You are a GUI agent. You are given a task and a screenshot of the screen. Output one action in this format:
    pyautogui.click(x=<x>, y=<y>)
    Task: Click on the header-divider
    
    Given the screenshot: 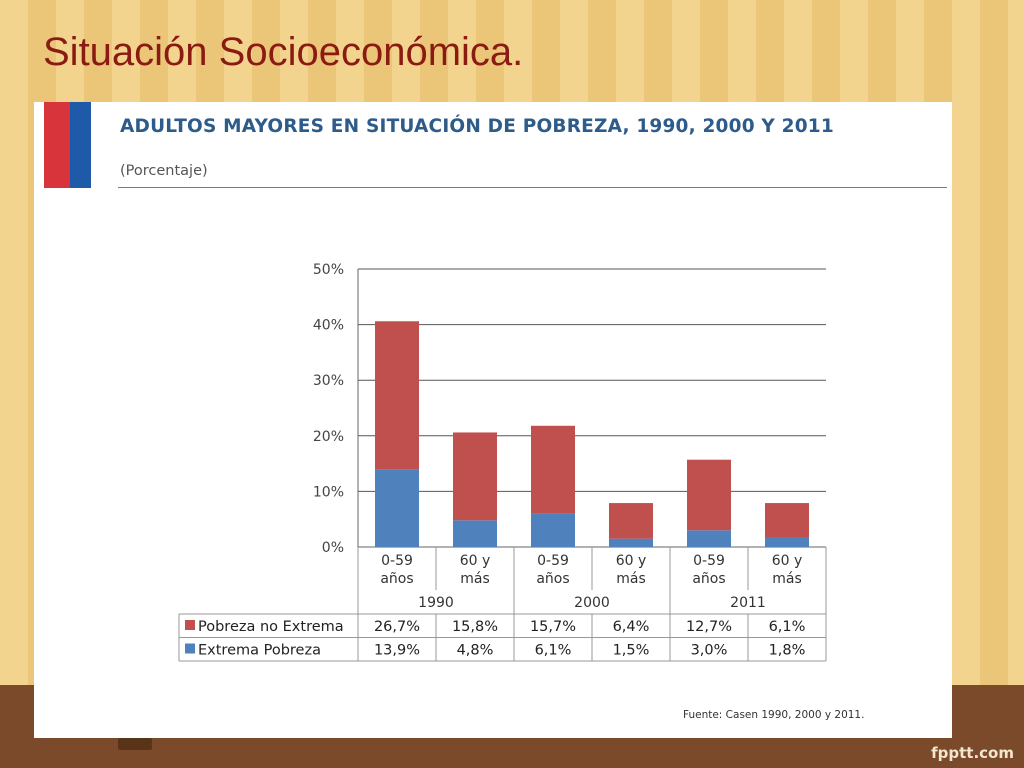 What is the action you would take?
    pyautogui.click(x=532, y=187)
    